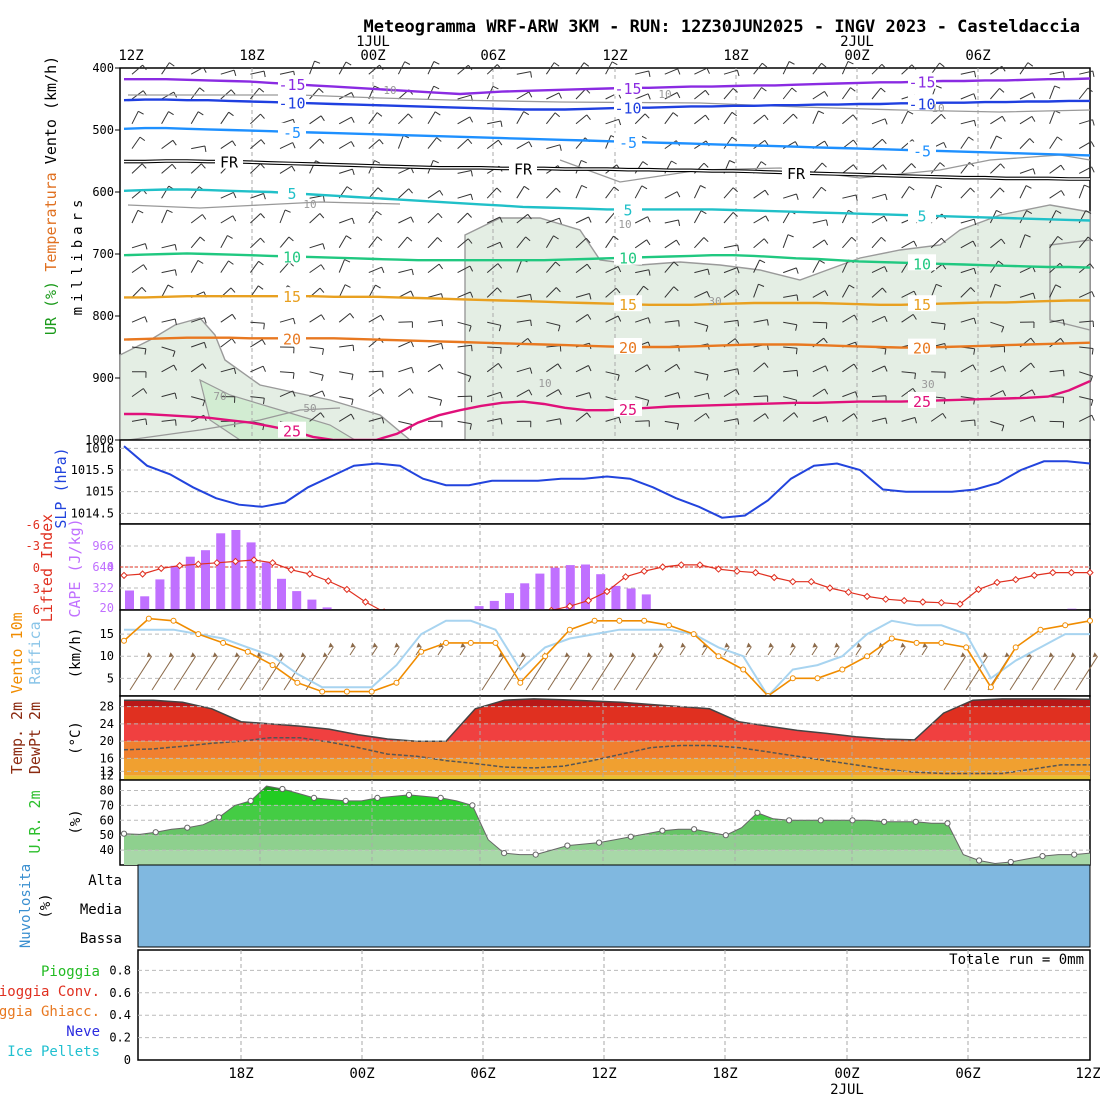 The image size is (1100, 1100). I want to click on cloud-cover-band, so click(614, 906).